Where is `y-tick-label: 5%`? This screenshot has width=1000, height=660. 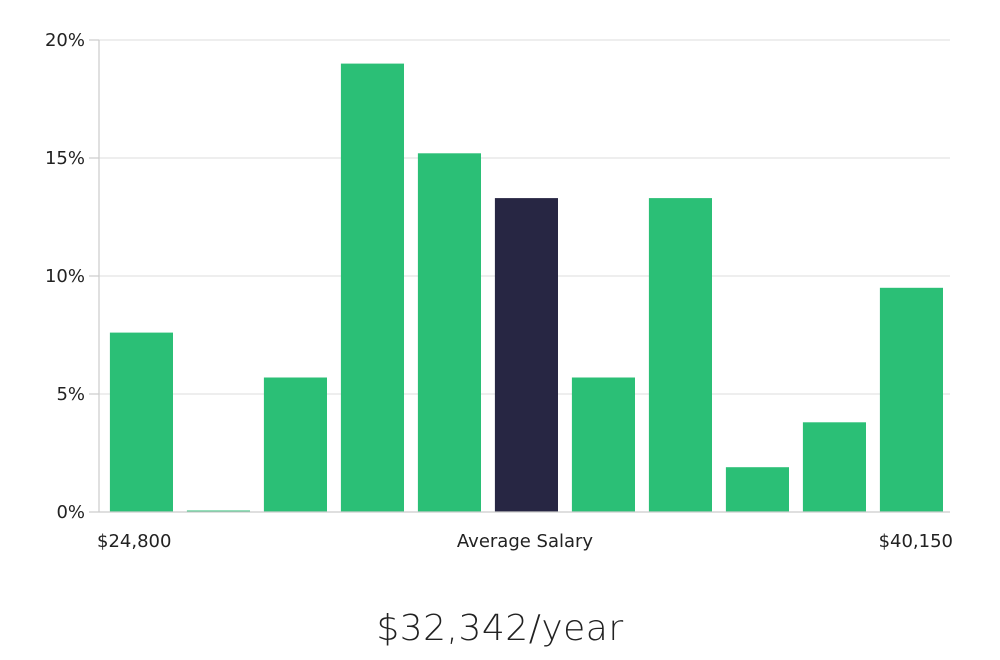
y-tick-label: 5% is located at coordinates (70, 394).